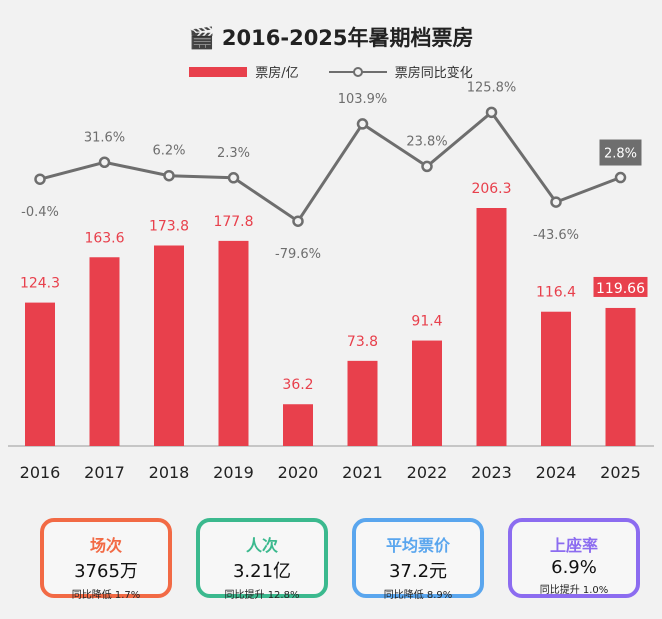 The width and height of the screenshot is (662, 619). What do you see at coordinates (262, 559) in the screenshot?
I see `stat-card: 人次 3.21亿同比提升 12.8%` at bounding box center [262, 559].